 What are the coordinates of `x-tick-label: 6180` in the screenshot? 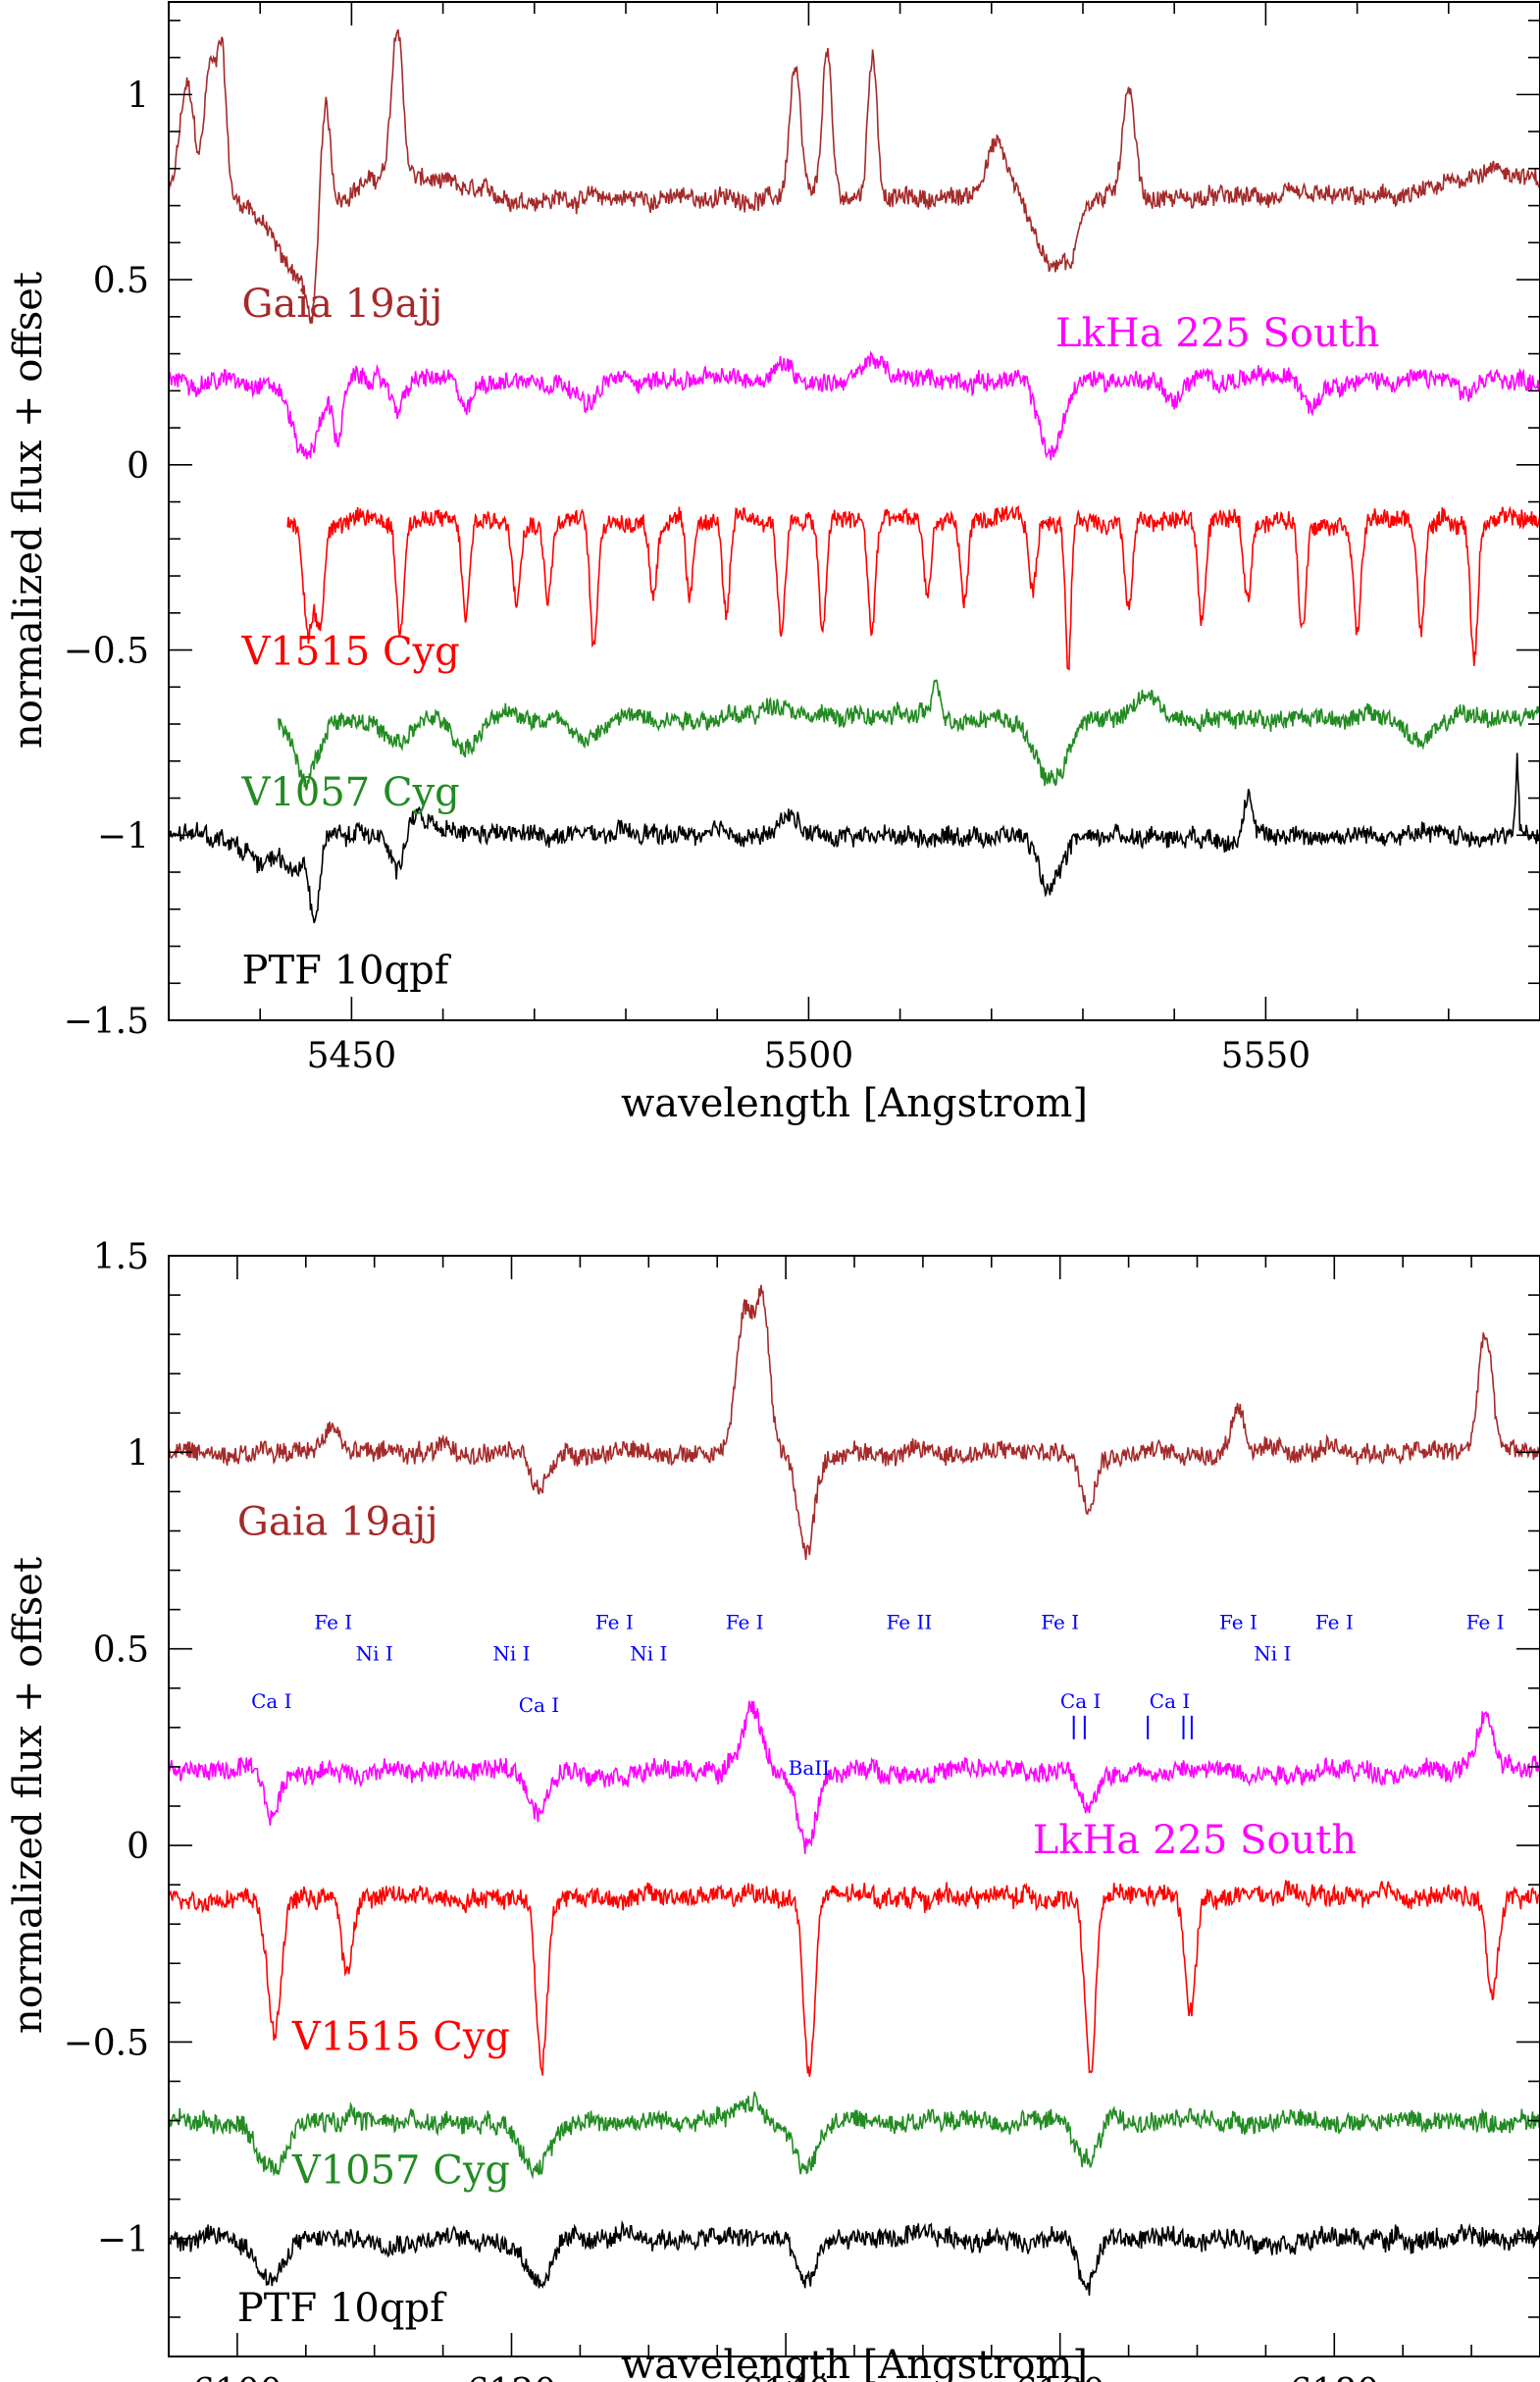 It's located at (1334, 2377).